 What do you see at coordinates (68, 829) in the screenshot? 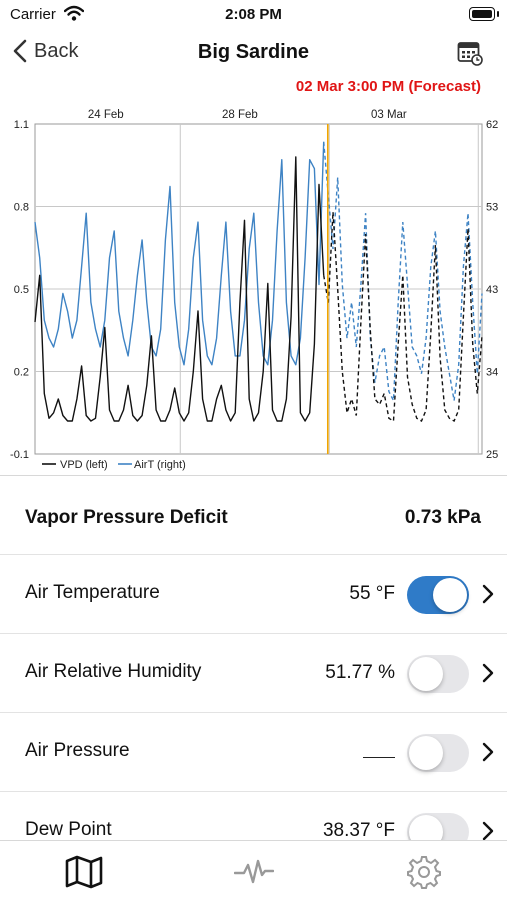
I see `row-label: Dew Point` at bounding box center [68, 829].